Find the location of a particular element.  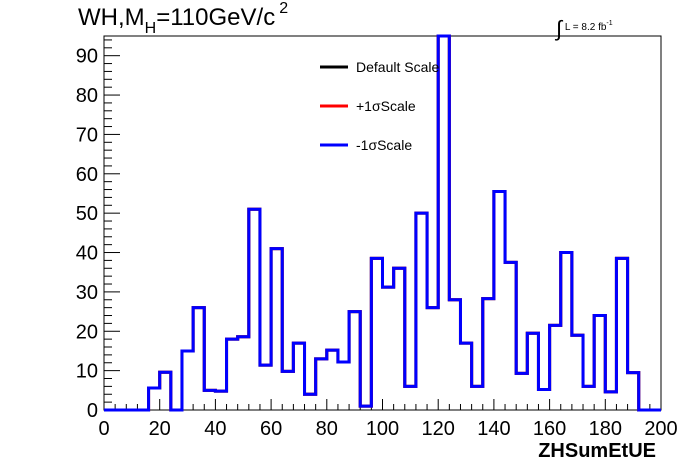

luminosity-superscript: -1 is located at coordinates (609, 23).